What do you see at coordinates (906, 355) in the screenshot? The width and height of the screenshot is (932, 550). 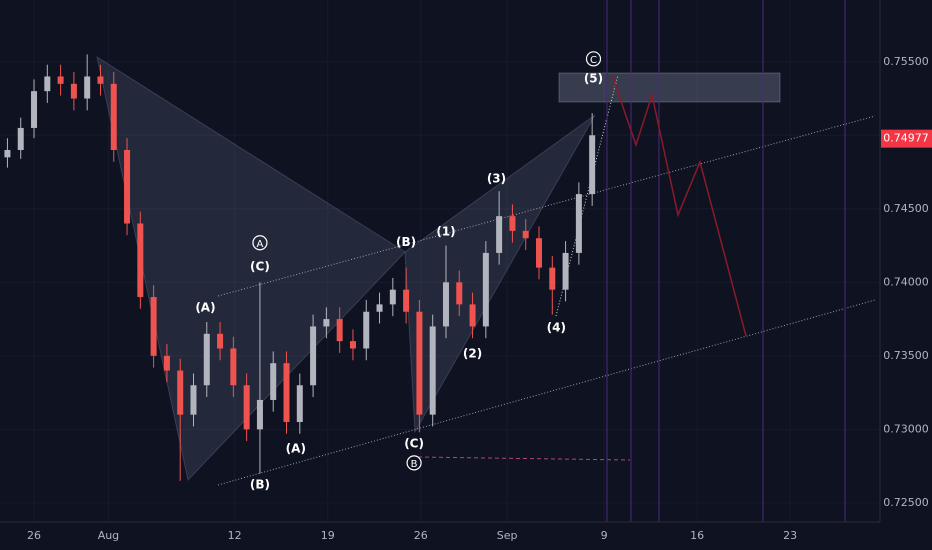 I see `y-tick-label: 0.73500` at bounding box center [906, 355].